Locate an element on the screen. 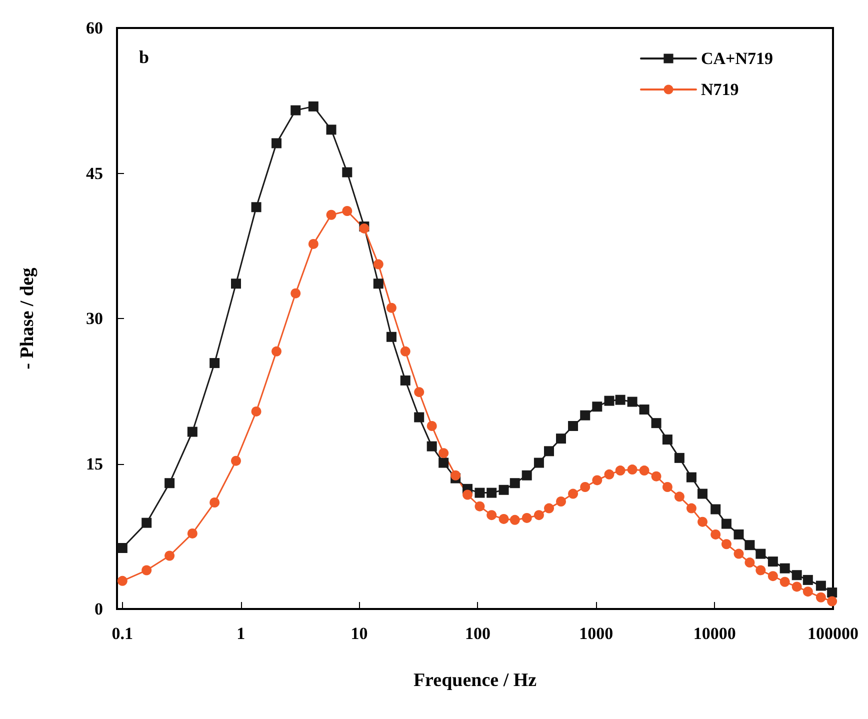 Image resolution: width=868 pixels, height=719 pixels. annotation: b is located at coordinates (144, 57).